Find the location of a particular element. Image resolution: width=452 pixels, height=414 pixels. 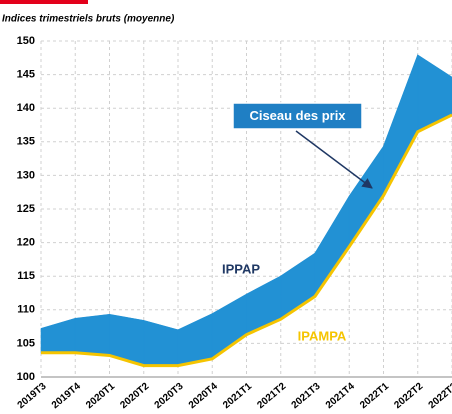

x-tick-label: 2021T4 is located at coordinates (340, 396).